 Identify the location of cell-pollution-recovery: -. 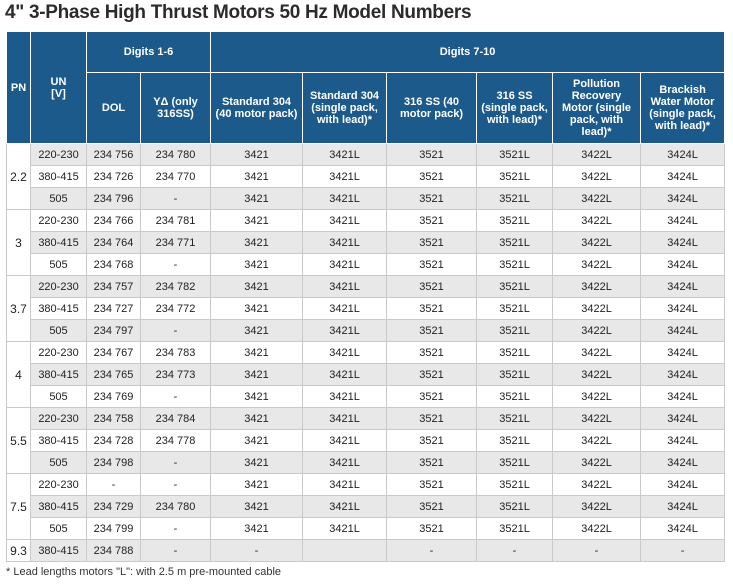
(597, 550).